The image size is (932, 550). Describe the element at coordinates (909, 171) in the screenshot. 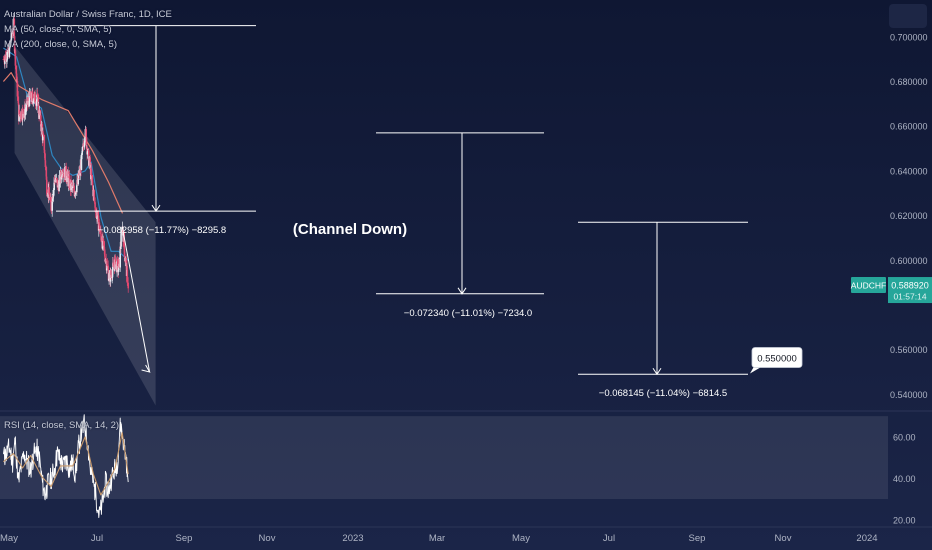

I see `price-tick-label: 0.640000` at that location.